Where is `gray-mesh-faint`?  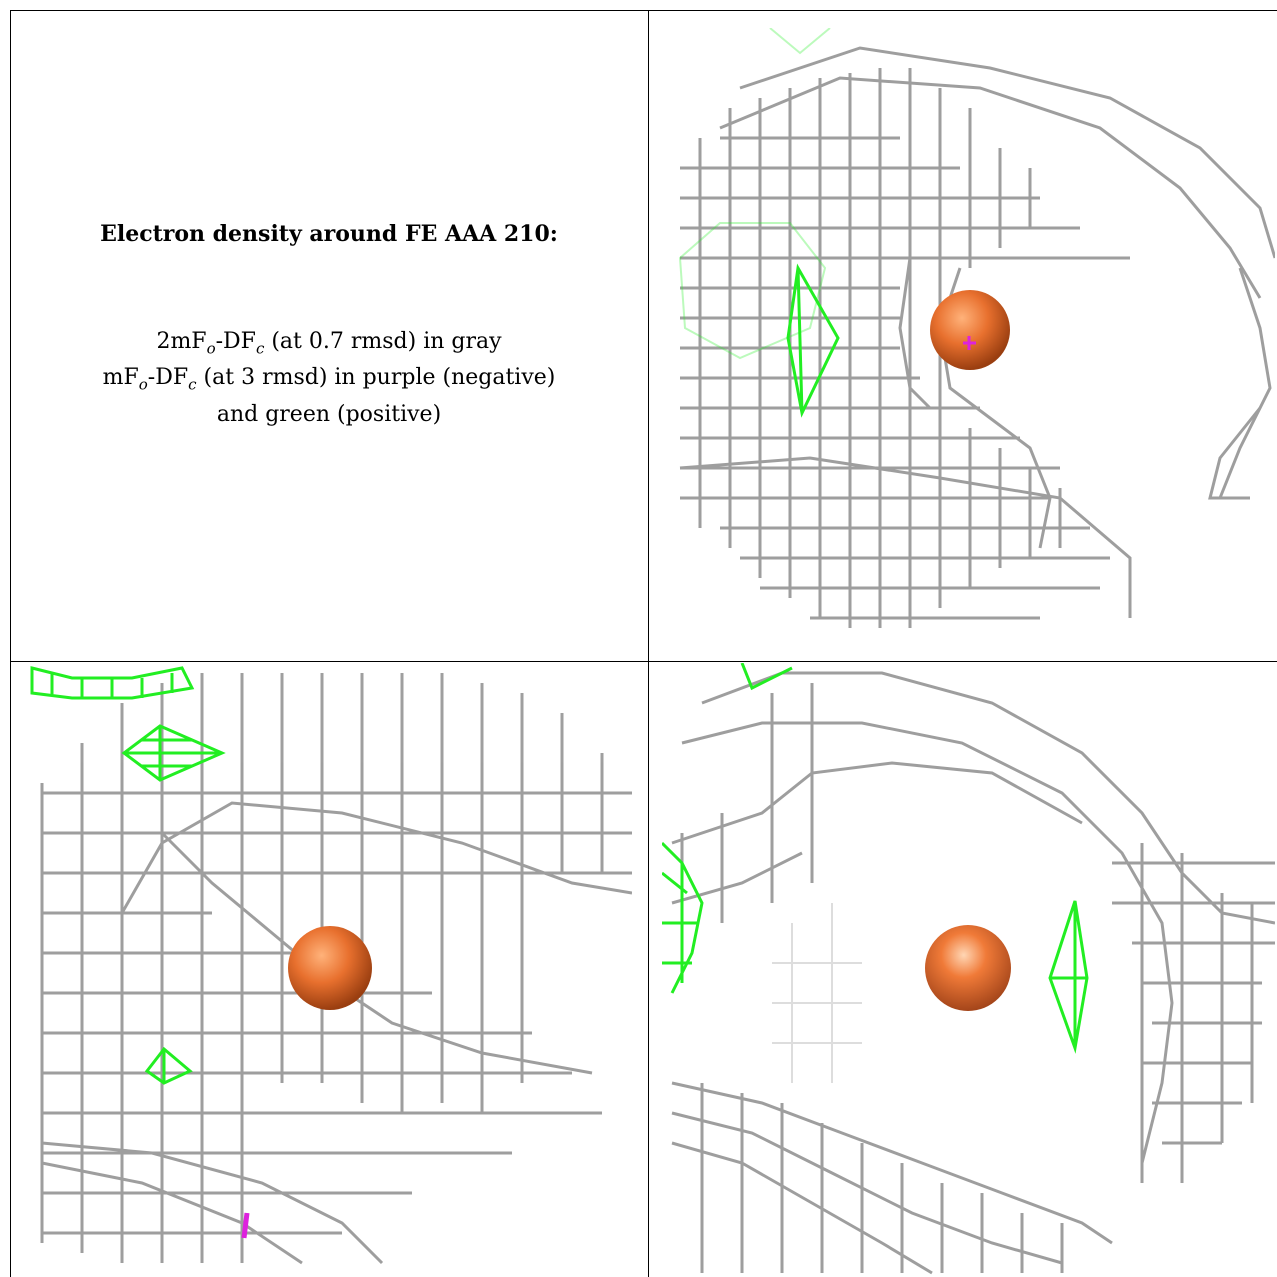 gray-mesh-faint is located at coordinates (817, 993).